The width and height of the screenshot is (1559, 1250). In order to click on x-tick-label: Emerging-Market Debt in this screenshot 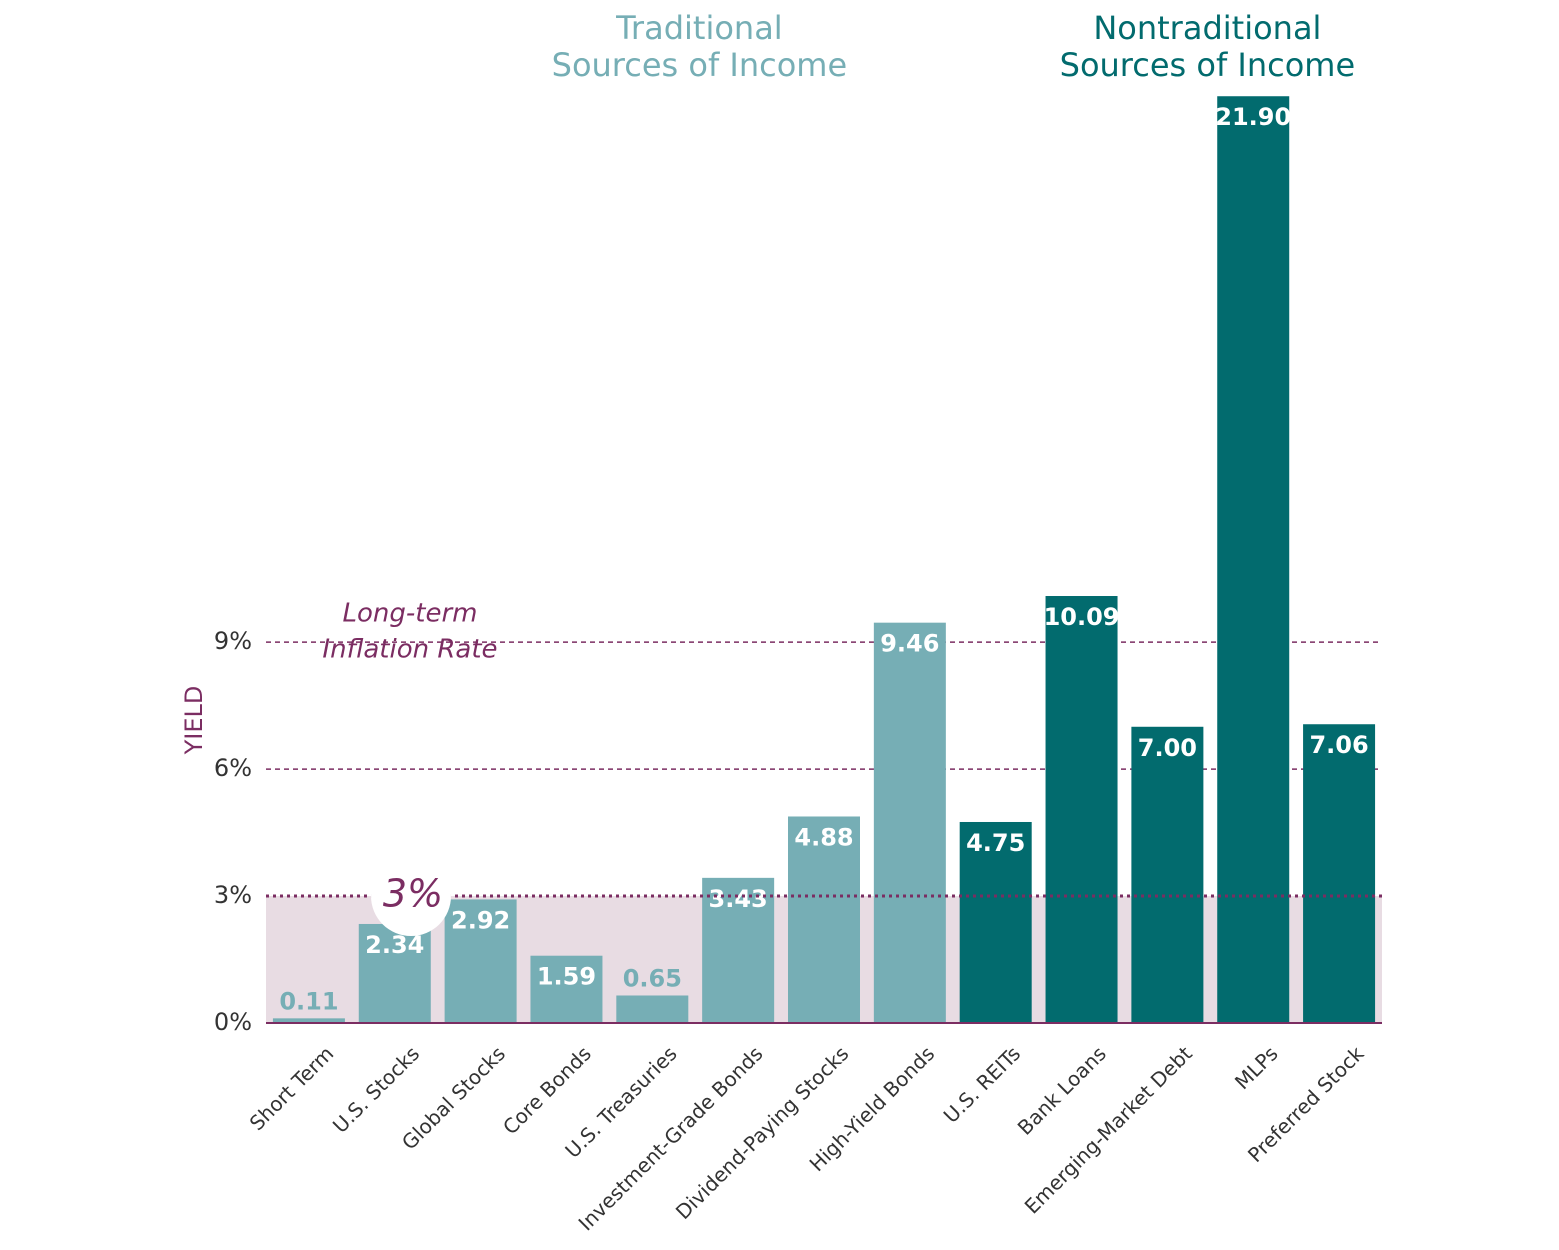, I will do `click(1108, 1129)`.